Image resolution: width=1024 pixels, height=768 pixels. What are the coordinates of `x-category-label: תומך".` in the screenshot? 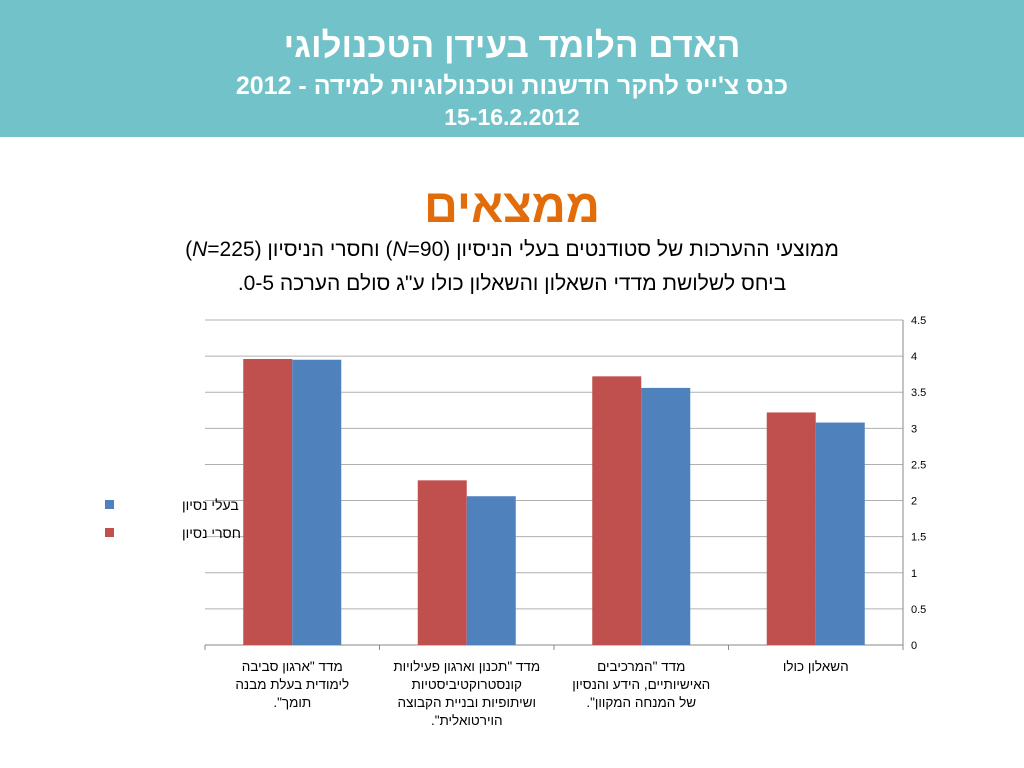 It's located at (292, 702).